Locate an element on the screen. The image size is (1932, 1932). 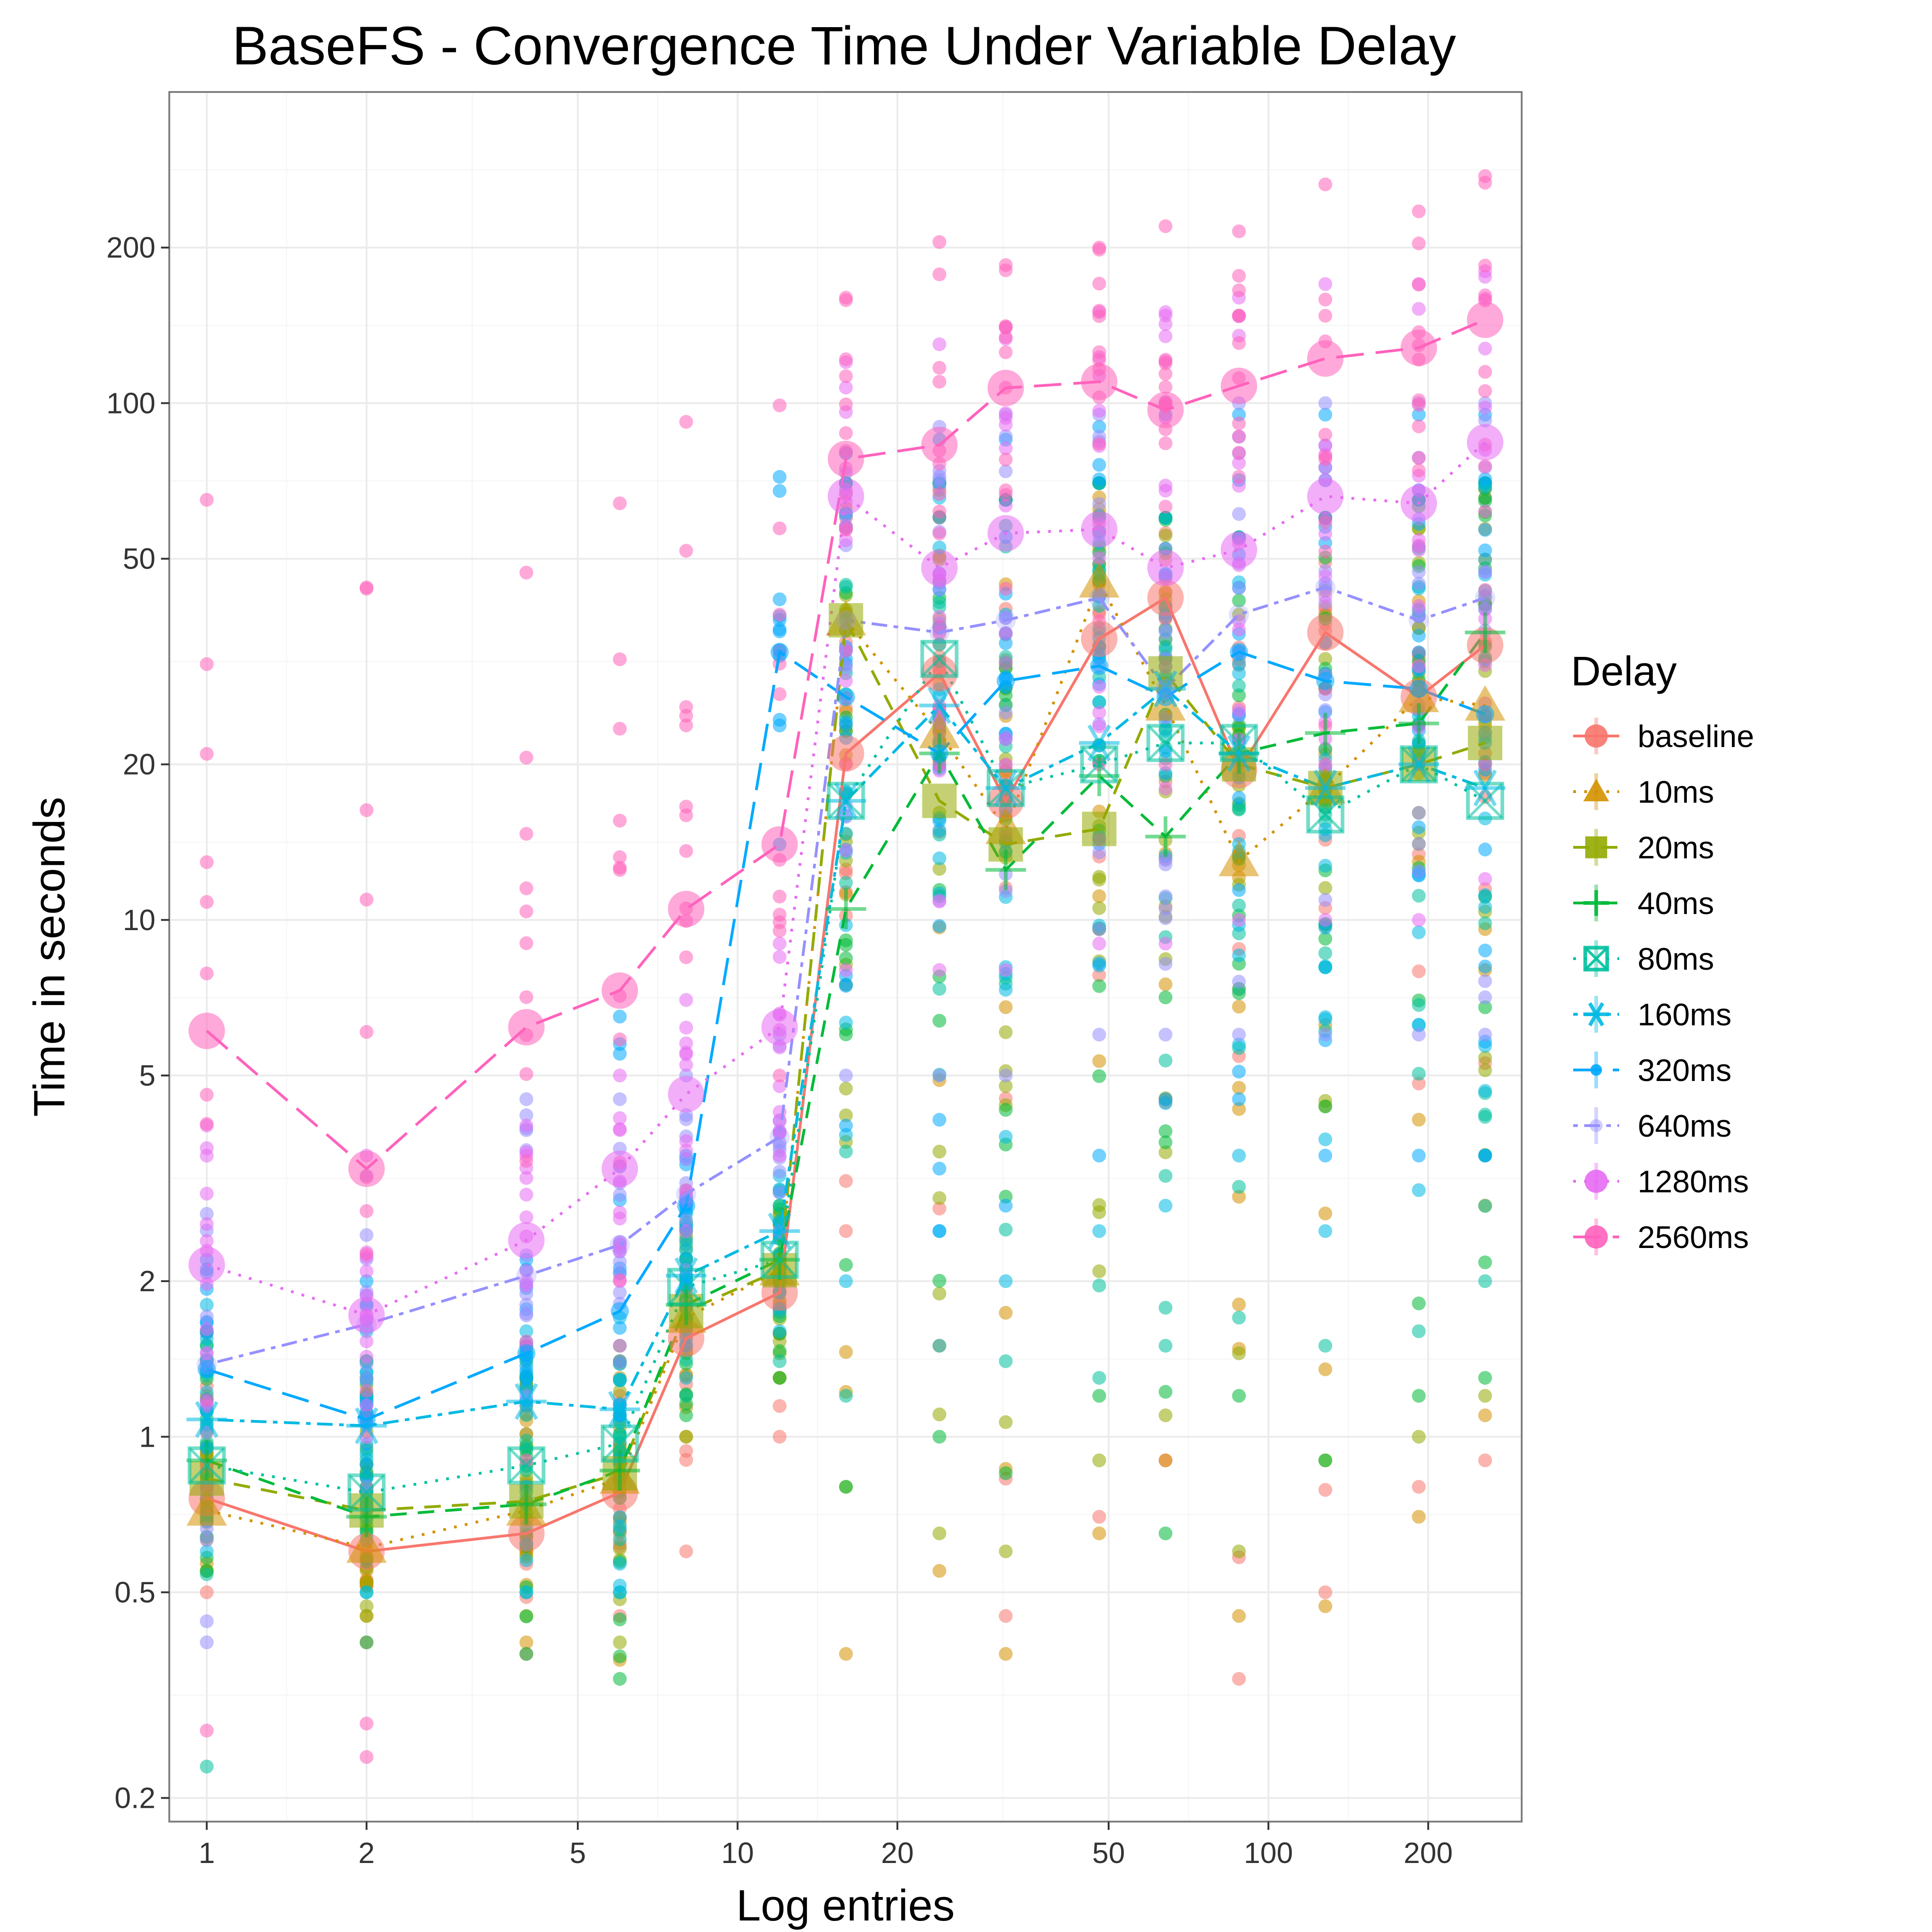
legend-label: 320ms is located at coordinates (1684, 1070).